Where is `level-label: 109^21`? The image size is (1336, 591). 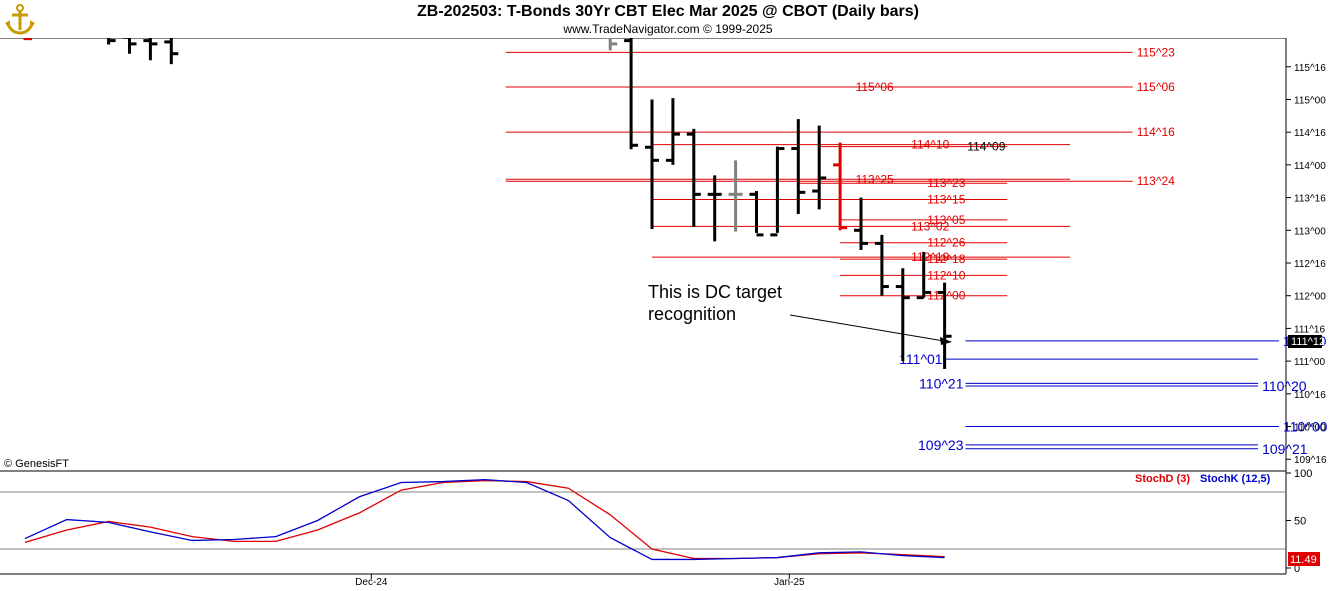
level-label: 109^21 is located at coordinates (1285, 449).